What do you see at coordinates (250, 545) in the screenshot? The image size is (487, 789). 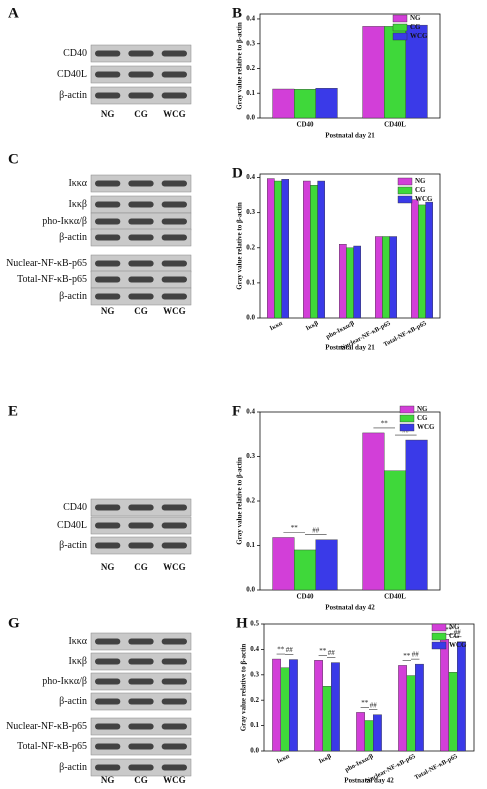 I see `y-tick-label: 0.1` at bounding box center [250, 545].